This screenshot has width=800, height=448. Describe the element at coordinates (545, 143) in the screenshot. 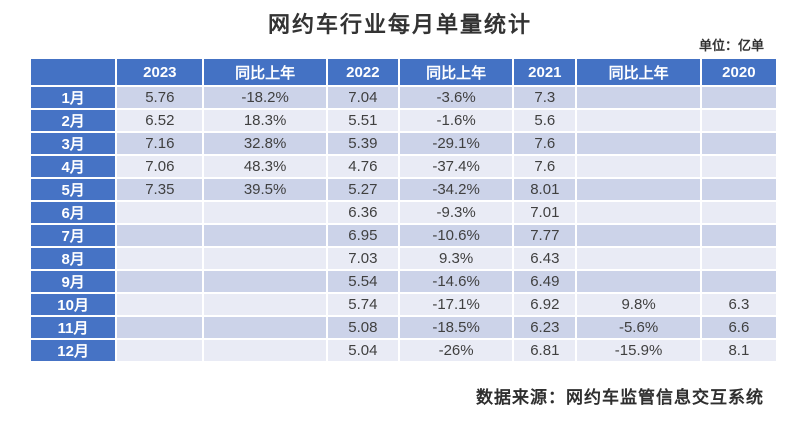

I see `table-cell: 7.6` at that location.